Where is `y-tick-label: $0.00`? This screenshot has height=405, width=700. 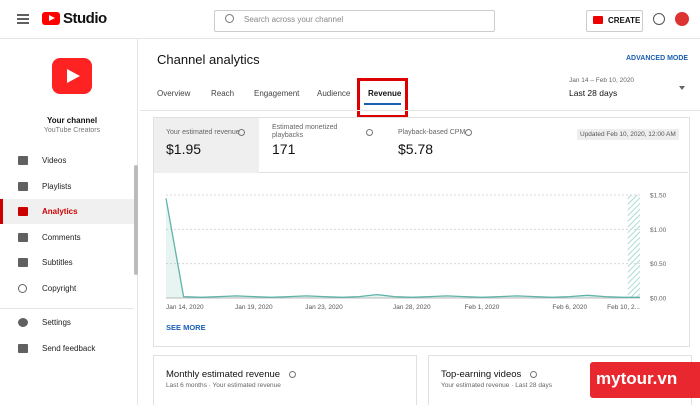
y-tick-label: $0.00 is located at coordinates (658, 299).